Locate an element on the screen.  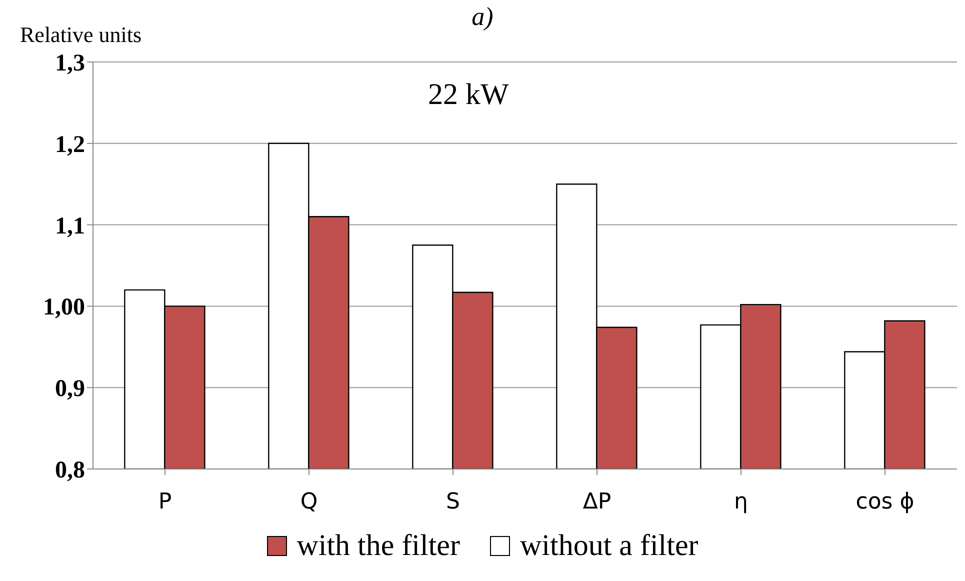
x-tick-label: cos ϕ is located at coordinates (885, 502).